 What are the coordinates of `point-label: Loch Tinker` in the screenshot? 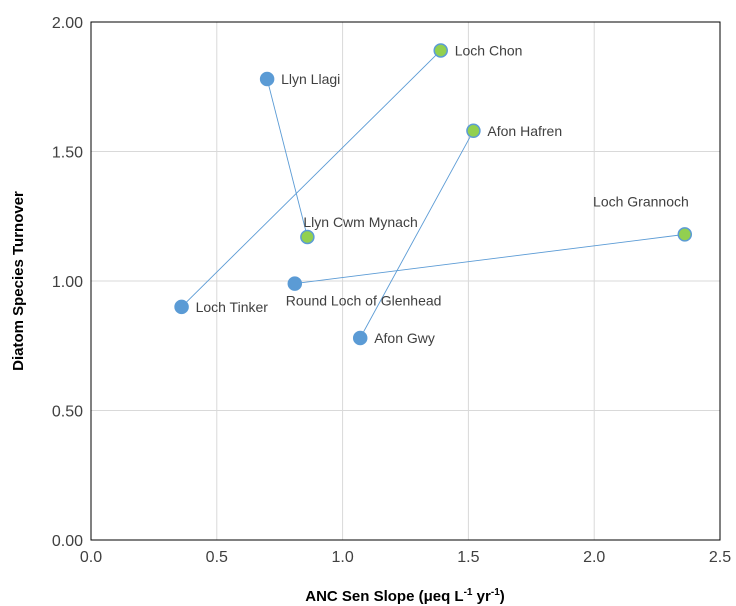 It's located at (232, 307).